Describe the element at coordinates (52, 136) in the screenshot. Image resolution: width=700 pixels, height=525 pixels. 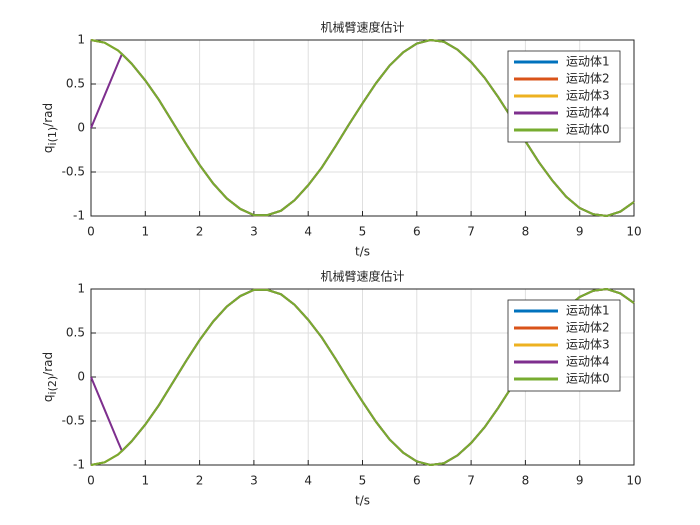
I see `y-label-sub: i(1)` at that location.